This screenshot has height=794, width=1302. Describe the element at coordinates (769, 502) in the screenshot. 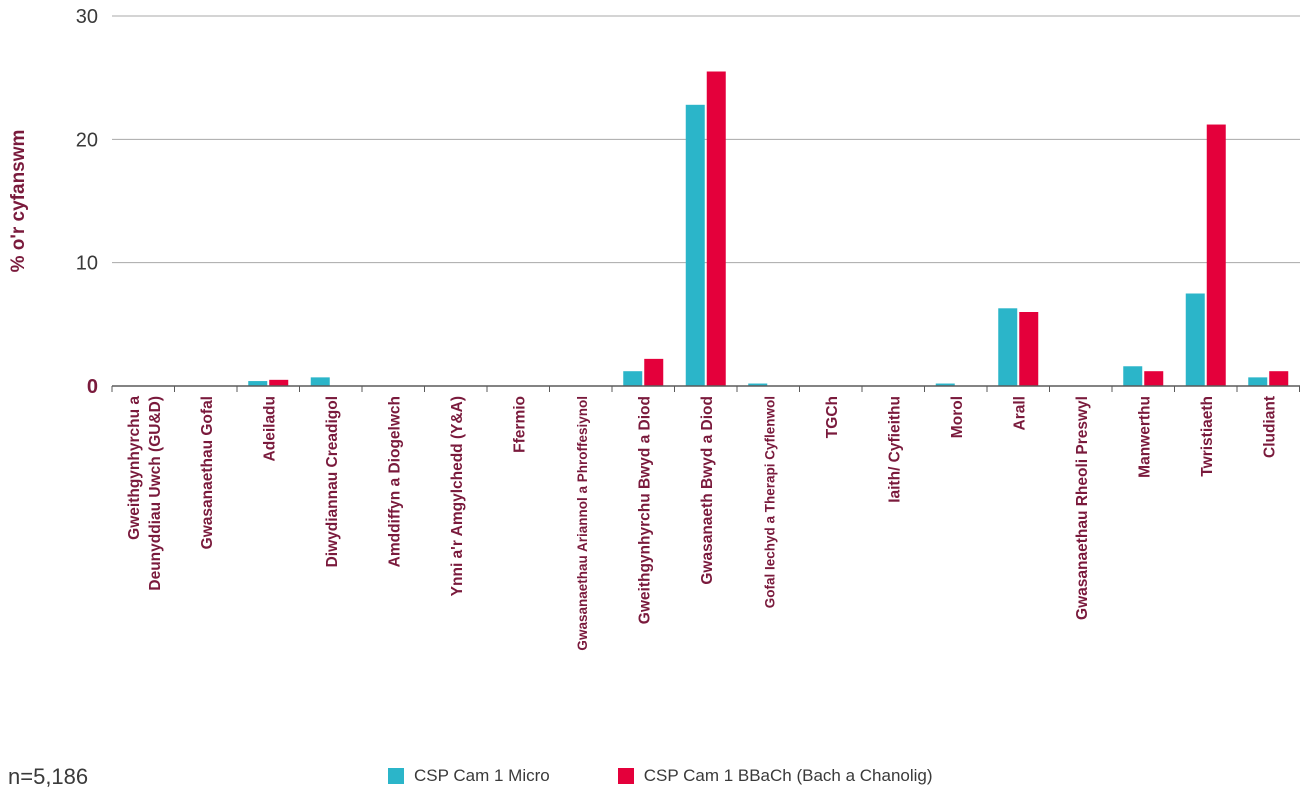

I see `x-category-label: Gofal Iechyd a Therapi Cyflenwol` at that location.